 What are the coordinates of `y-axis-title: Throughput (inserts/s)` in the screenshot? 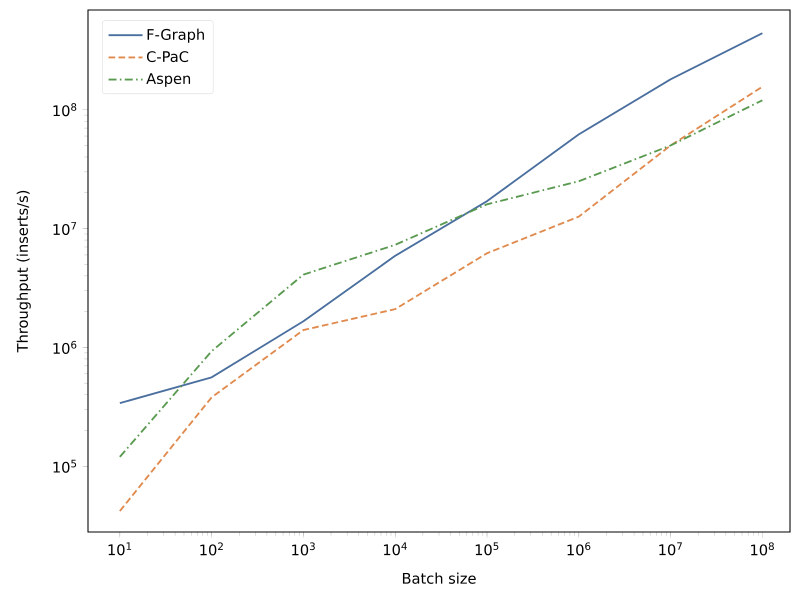 It's located at (23, 271).